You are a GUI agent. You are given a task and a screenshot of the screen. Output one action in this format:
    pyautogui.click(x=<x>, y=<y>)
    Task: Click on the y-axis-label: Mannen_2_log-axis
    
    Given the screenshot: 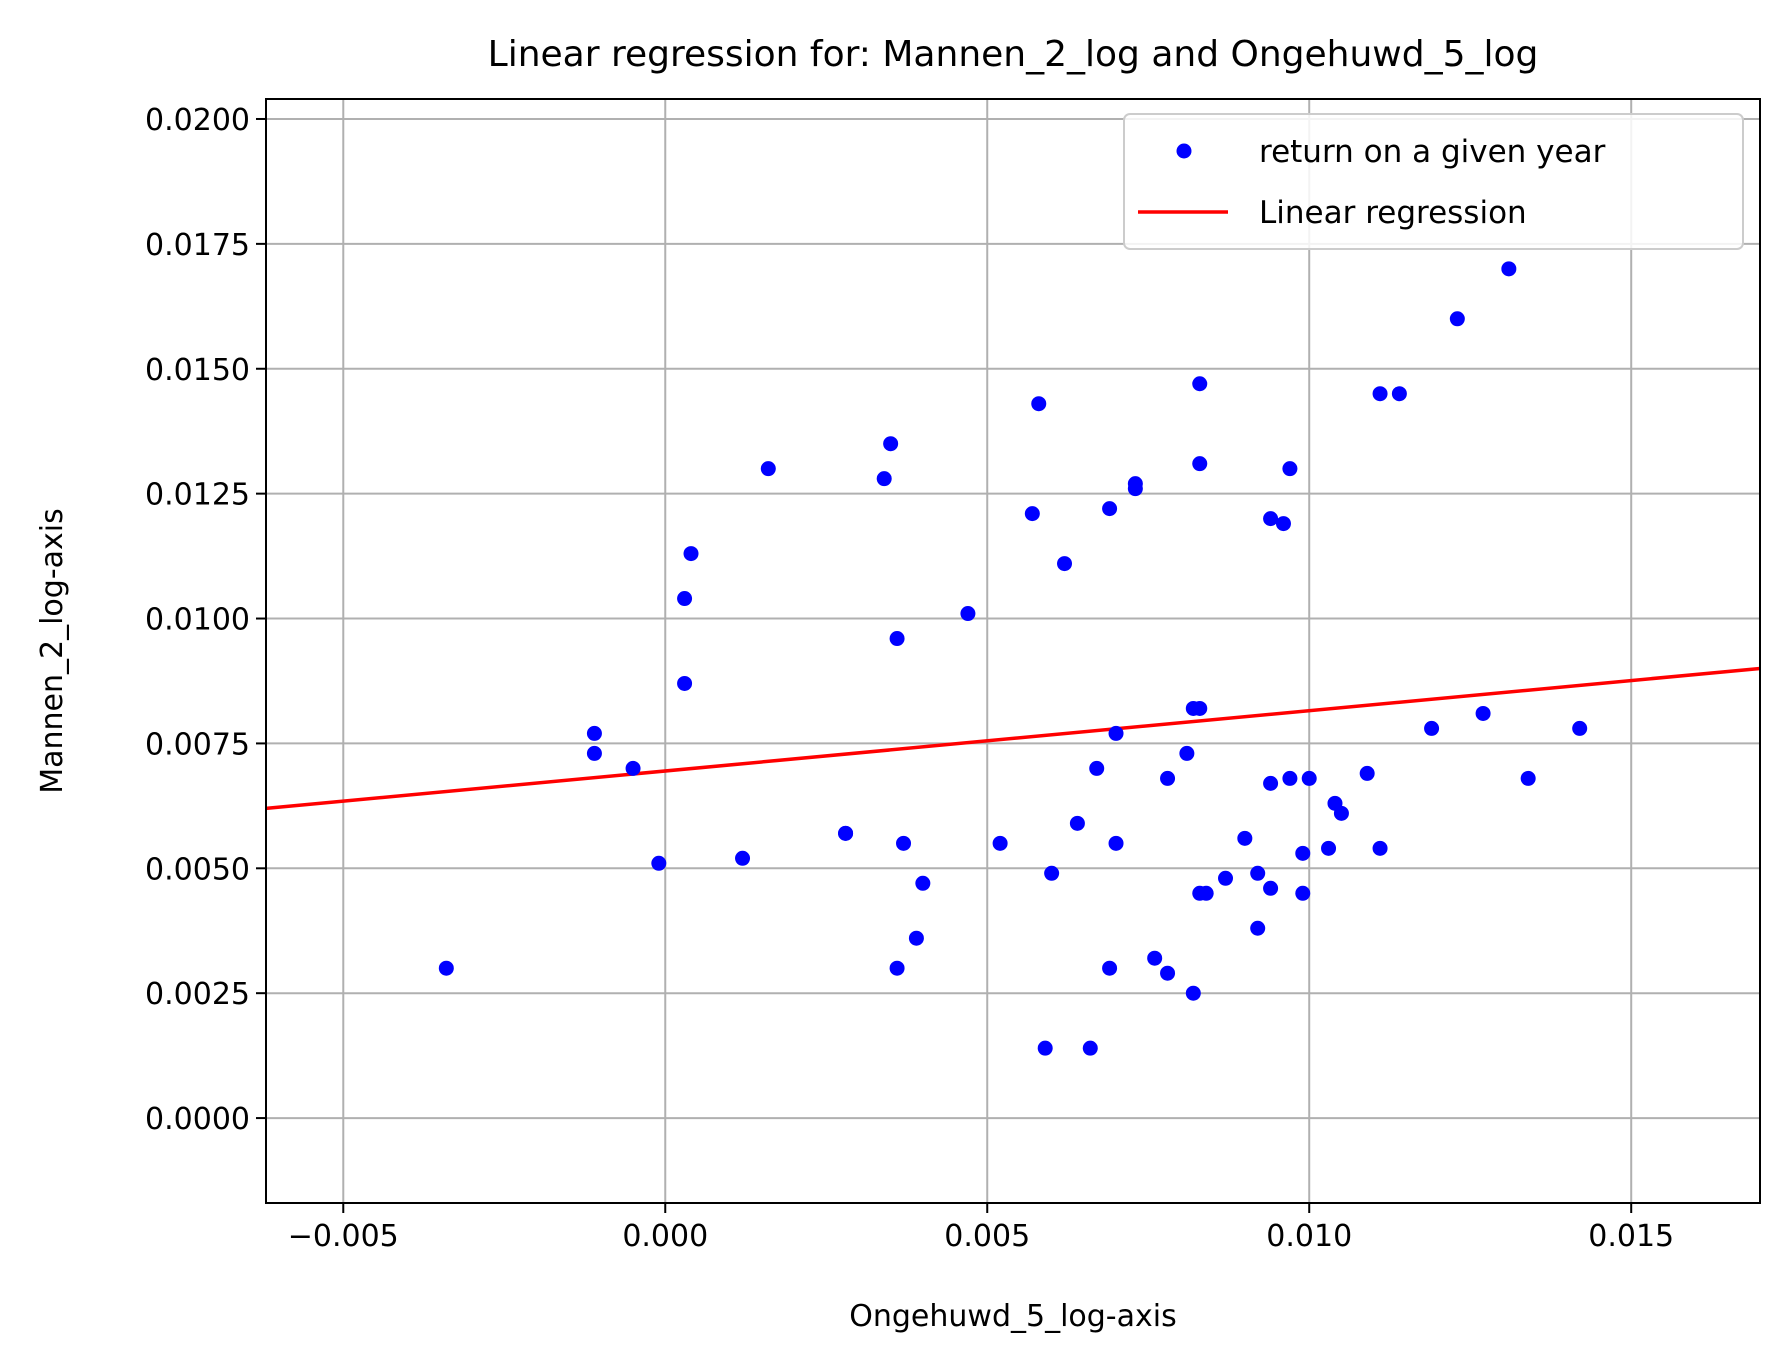 What is the action you would take?
    pyautogui.click(x=52, y=651)
    